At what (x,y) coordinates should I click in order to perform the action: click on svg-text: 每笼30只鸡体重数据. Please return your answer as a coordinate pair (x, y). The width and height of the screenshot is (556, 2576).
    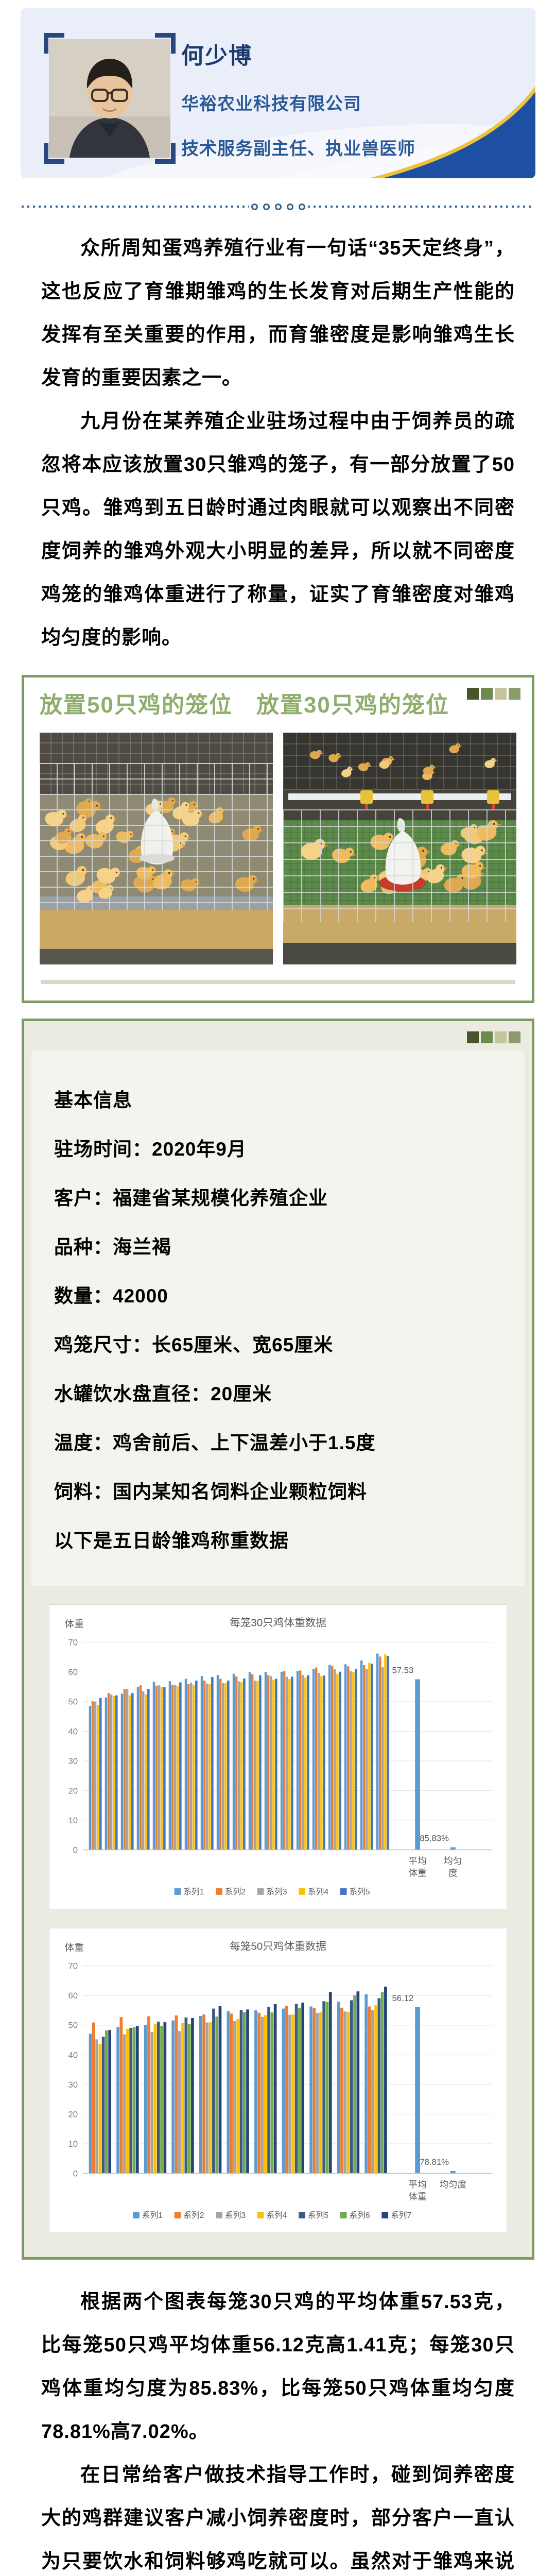
    Looking at the image, I should click on (278, 1623).